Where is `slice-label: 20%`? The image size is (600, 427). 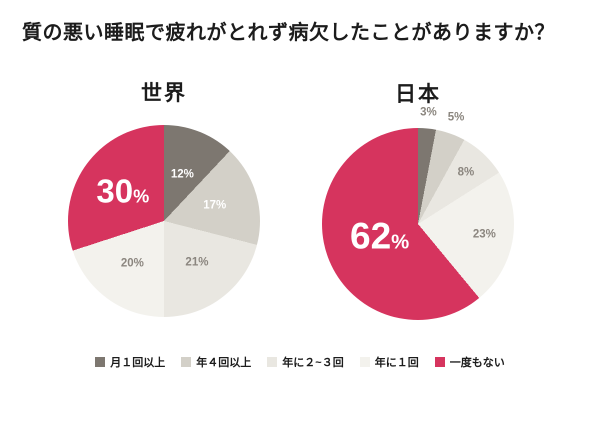 slice-label: 20% is located at coordinates (132, 263).